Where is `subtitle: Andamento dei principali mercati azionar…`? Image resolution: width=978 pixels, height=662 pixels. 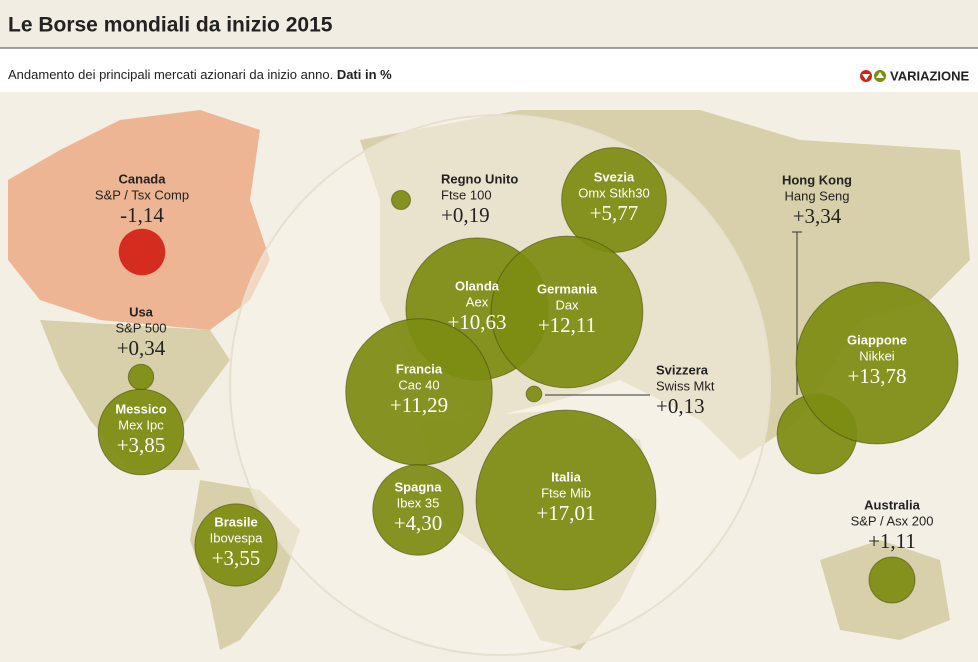
subtitle: Andamento dei principali mercati azionar… is located at coordinates (200, 74).